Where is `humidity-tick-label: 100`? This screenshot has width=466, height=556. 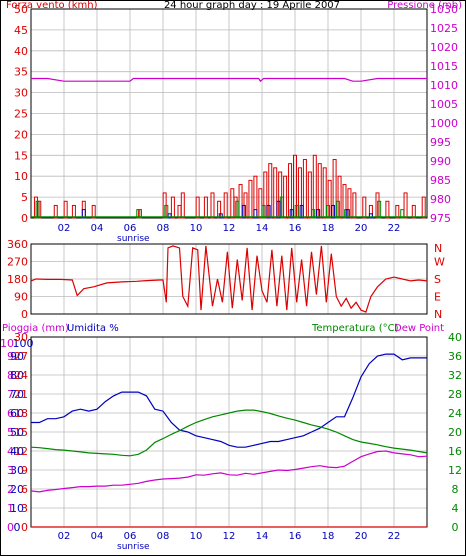 humidity-tick-label: 100 is located at coordinates (23, 343).